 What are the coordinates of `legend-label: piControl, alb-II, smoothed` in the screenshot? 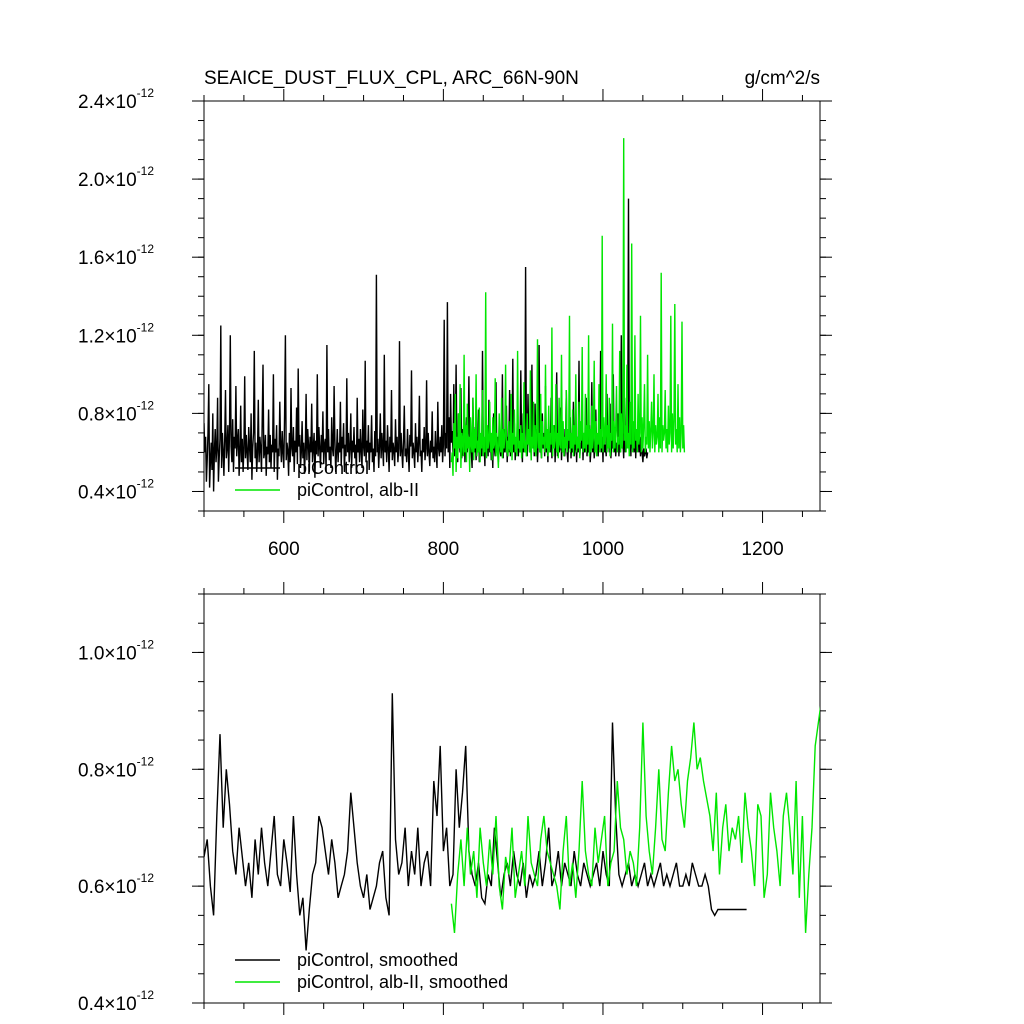 It's located at (402, 982).